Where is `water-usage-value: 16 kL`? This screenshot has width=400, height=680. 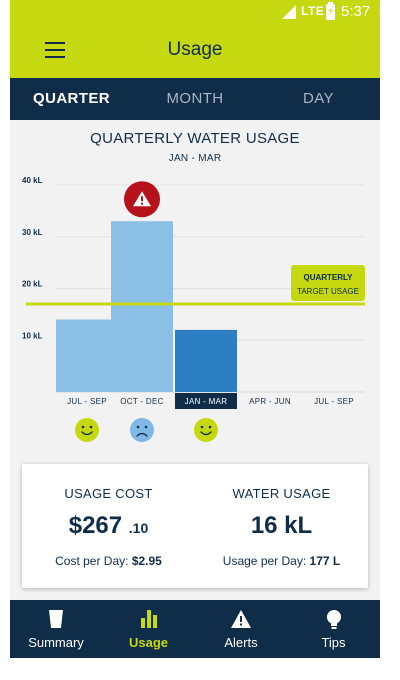 water-usage-value: 16 kL is located at coordinates (281, 525).